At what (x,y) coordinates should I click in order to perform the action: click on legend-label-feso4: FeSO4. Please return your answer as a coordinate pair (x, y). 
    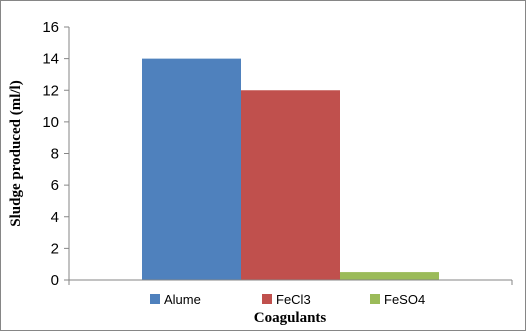
    Looking at the image, I should click on (404, 299).